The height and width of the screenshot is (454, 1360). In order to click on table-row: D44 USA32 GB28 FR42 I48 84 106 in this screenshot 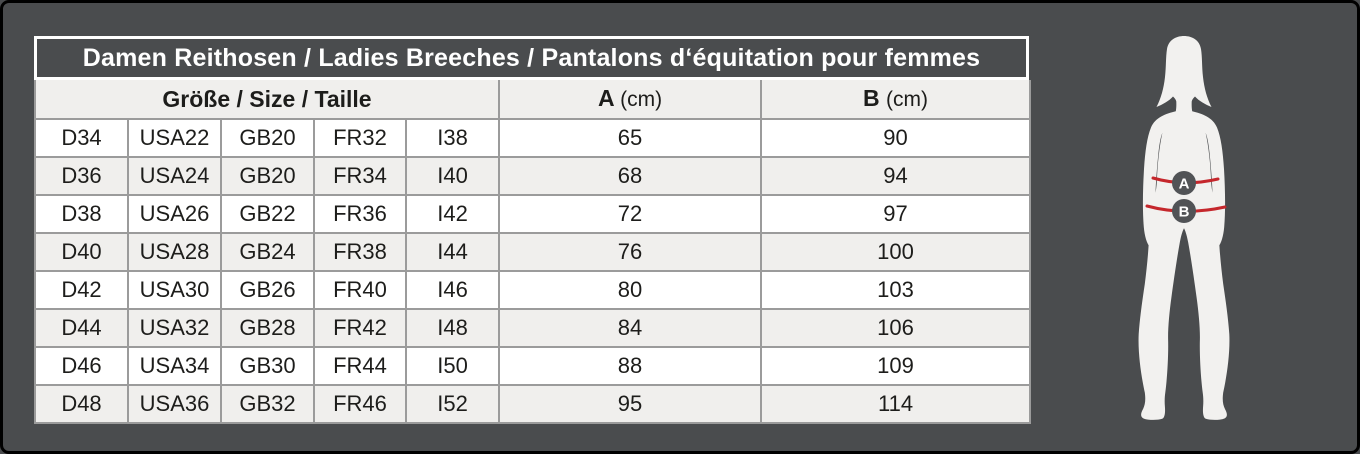, I will do `click(534, 329)`.